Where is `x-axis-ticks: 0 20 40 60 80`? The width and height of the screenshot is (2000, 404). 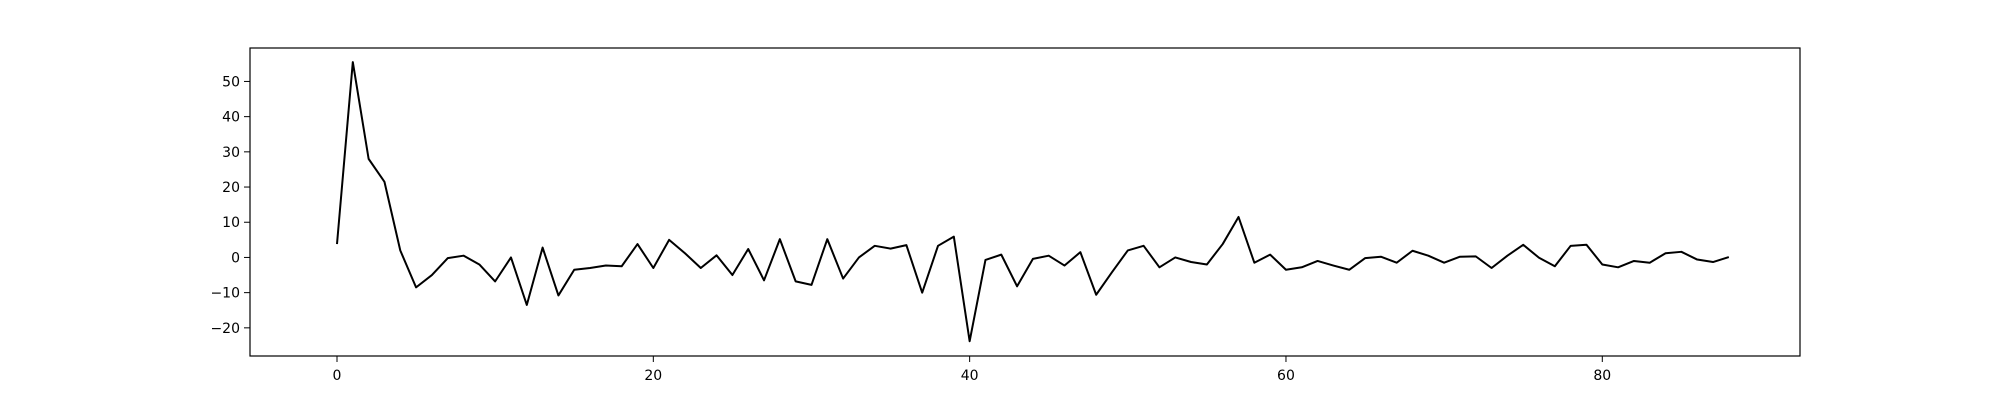
x-axis-ticks: 0 20 40 60 80 is located at coordinates (972, 370).